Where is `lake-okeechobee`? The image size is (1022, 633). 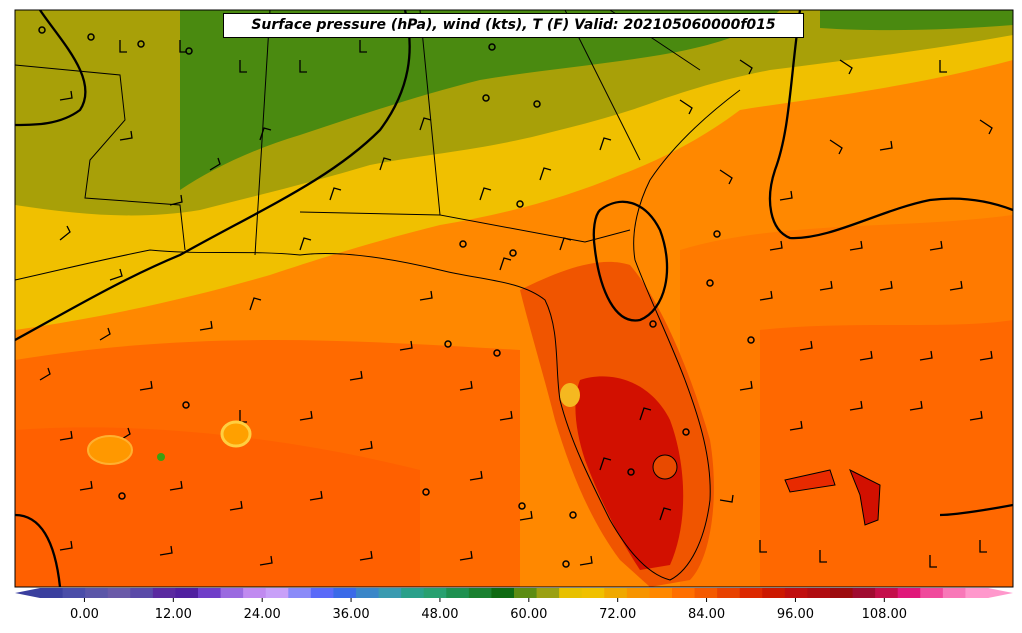
lake-okeechobee is located at coordinates (665, 467).